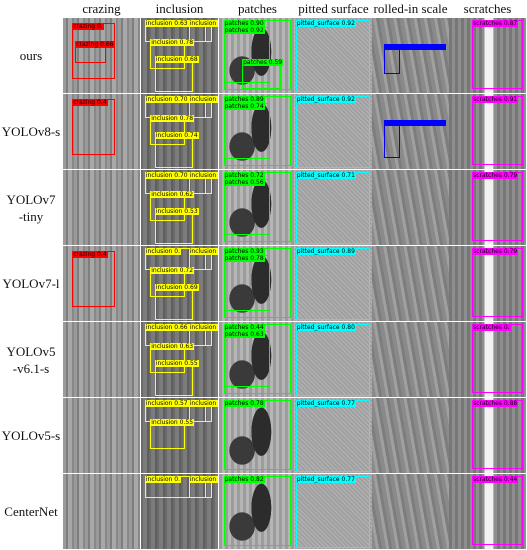  Describe the element at coordinates (179, 8) in the screenshot. I see `column-header-inclusion: inclusion` at that location.